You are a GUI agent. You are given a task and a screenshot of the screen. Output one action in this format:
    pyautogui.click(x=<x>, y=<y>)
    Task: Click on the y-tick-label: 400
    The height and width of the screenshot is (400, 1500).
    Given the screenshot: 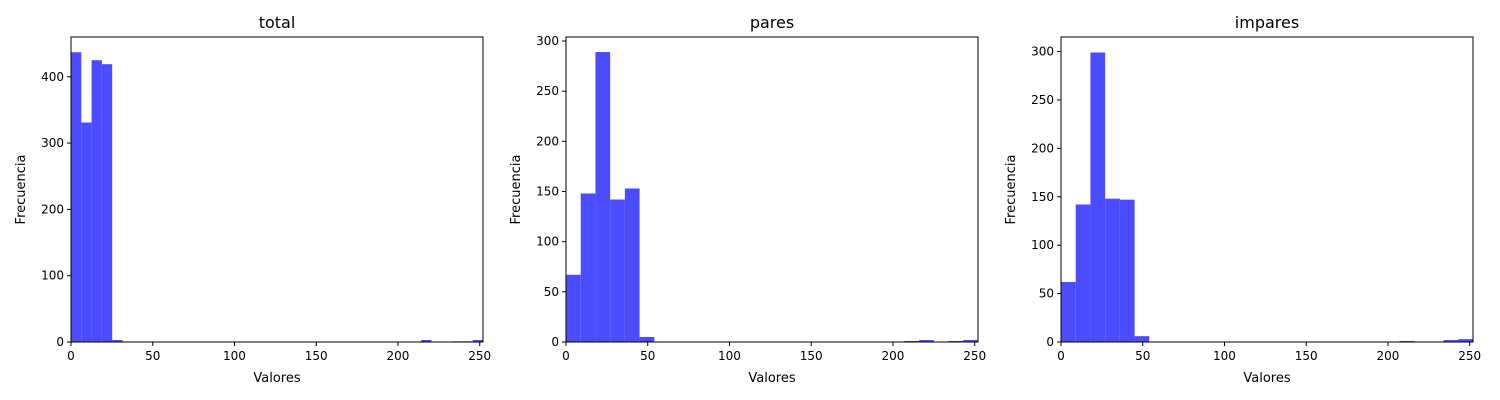 What is the action you would take?
    pyautogui.click(x=52, y=77)
    